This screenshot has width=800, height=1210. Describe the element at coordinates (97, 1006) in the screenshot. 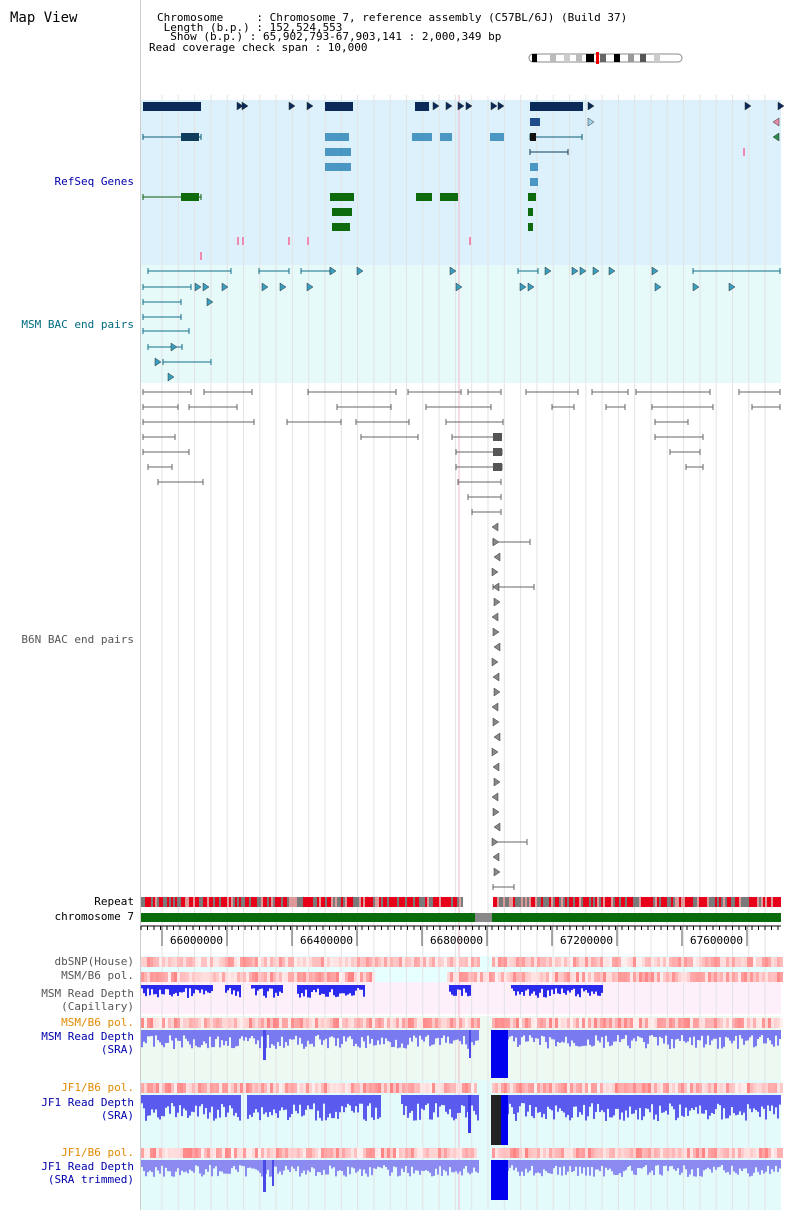

I see `msm-depth-capillary-label-2: (Capillary)` at that location.